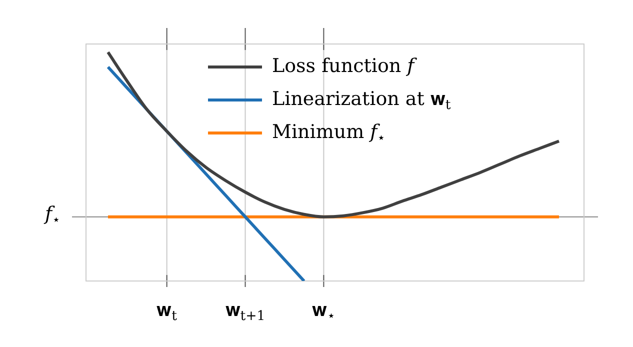 Image resolution: width=633 pixels, height=347 pixels. What do you see at coordinates (329, 133) in the screenshot?
I see `legend-label: Minimum 𝑓⋆` at bounding box center [329, 133].